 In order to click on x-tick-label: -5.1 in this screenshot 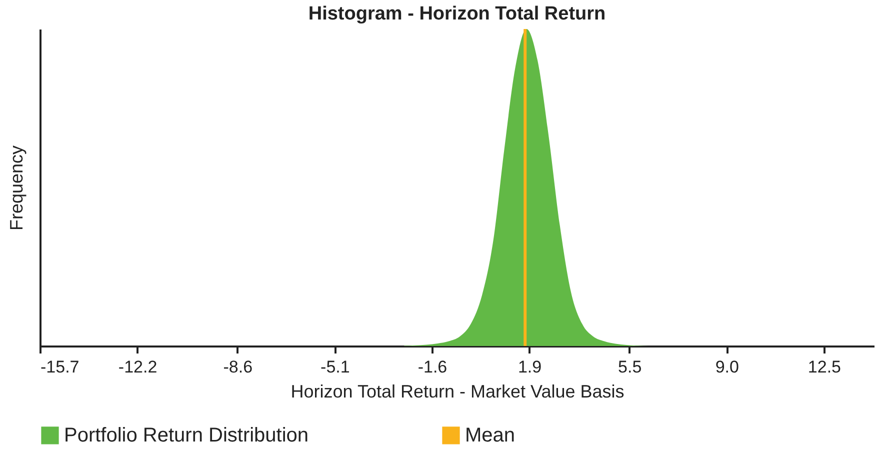, I will do `click(335, 367)`.